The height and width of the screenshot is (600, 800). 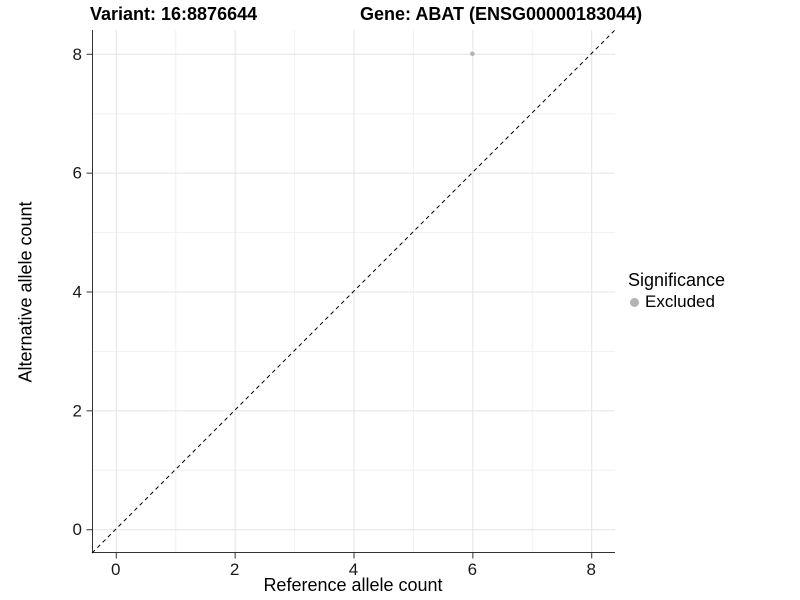 What do you see at coordinates (353, 585) in the screenshot?
I see `x-axis-title: Reference allele count` at bounding box center [353, 585].